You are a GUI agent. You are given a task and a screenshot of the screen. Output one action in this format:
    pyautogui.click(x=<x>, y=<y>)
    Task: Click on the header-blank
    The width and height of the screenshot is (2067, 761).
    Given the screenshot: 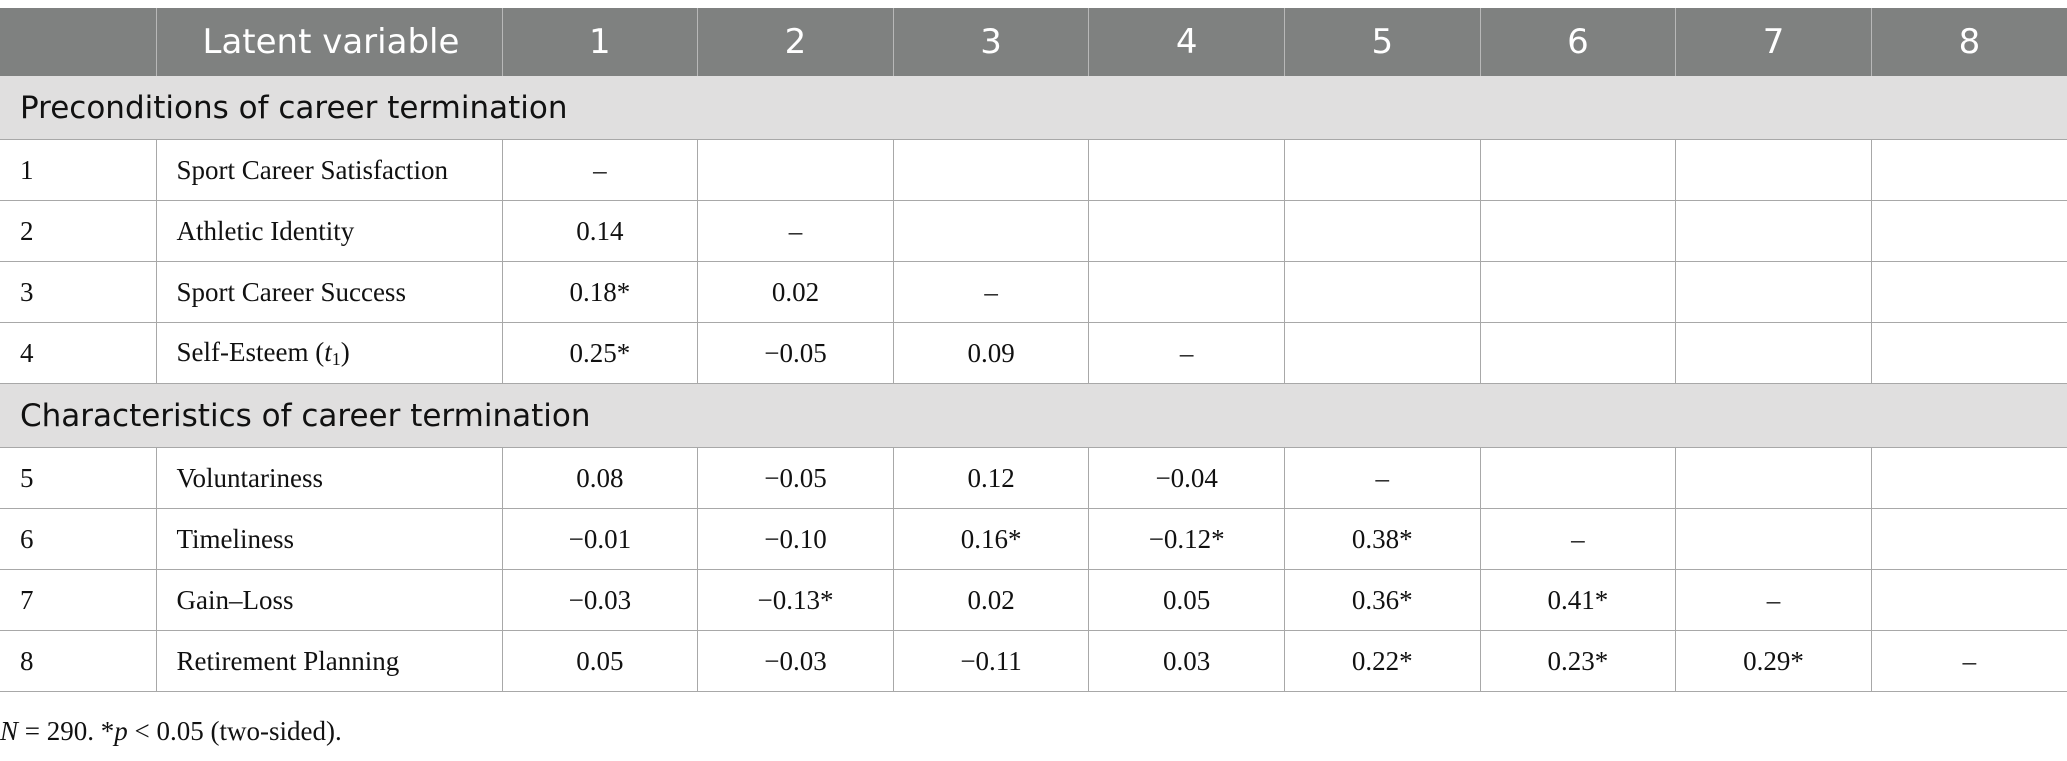 What is the action you would take?
    pyautogui.click(x=78, y=42)
    